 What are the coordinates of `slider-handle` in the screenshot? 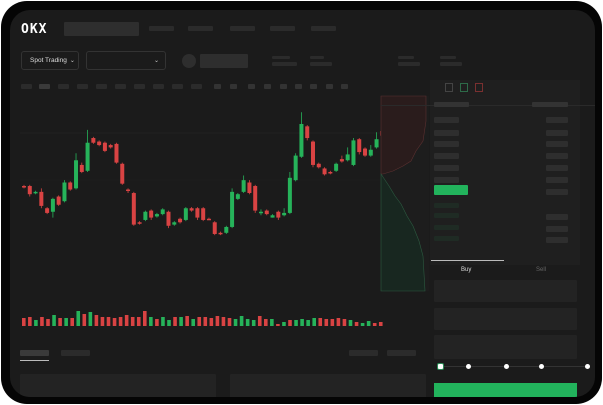 It's located at (440, 366).